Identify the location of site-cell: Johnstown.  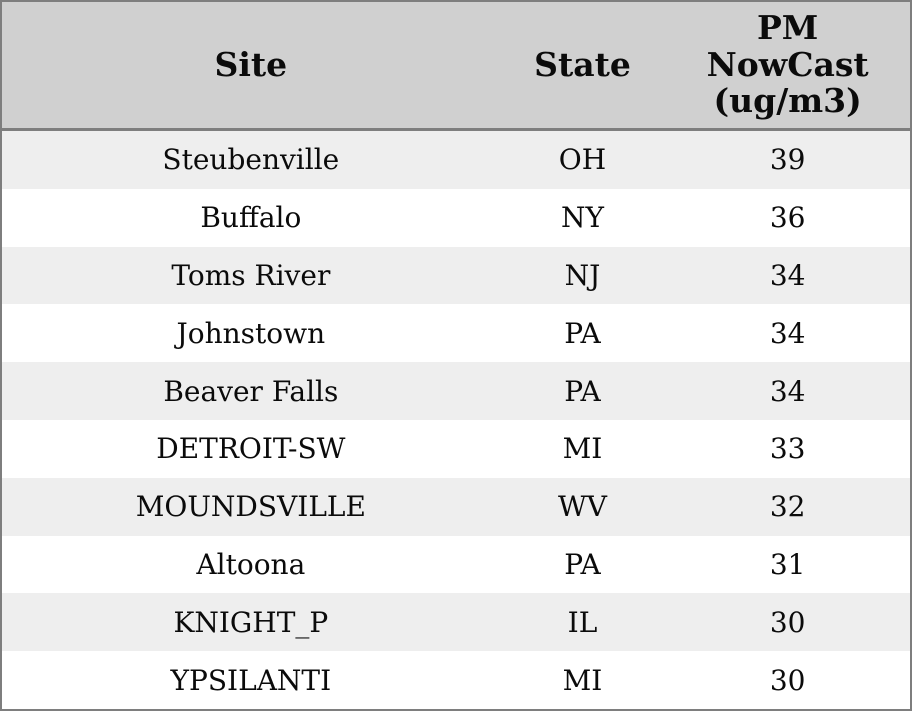
(251, 333).